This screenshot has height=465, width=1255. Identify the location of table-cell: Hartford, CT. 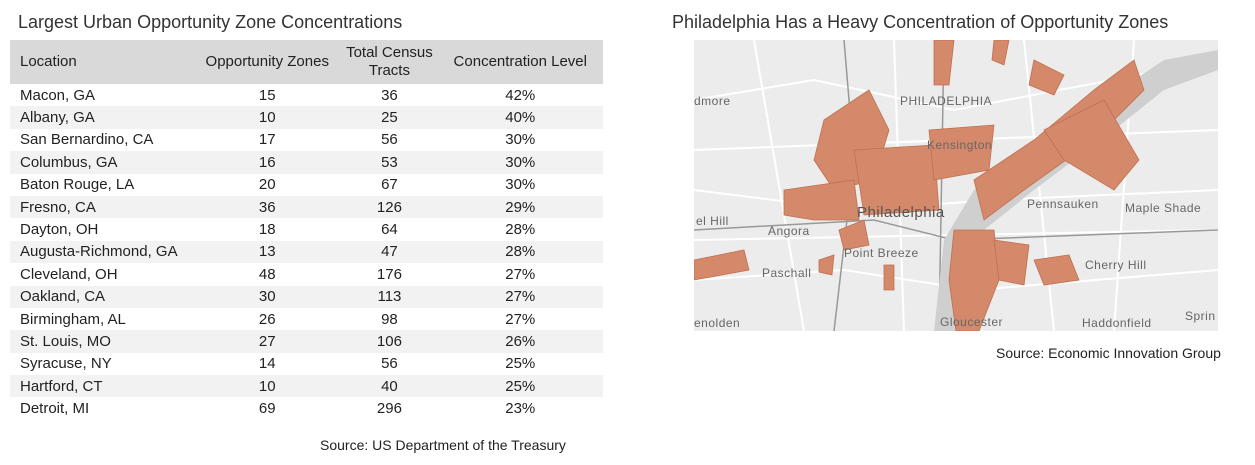
(61, 386).